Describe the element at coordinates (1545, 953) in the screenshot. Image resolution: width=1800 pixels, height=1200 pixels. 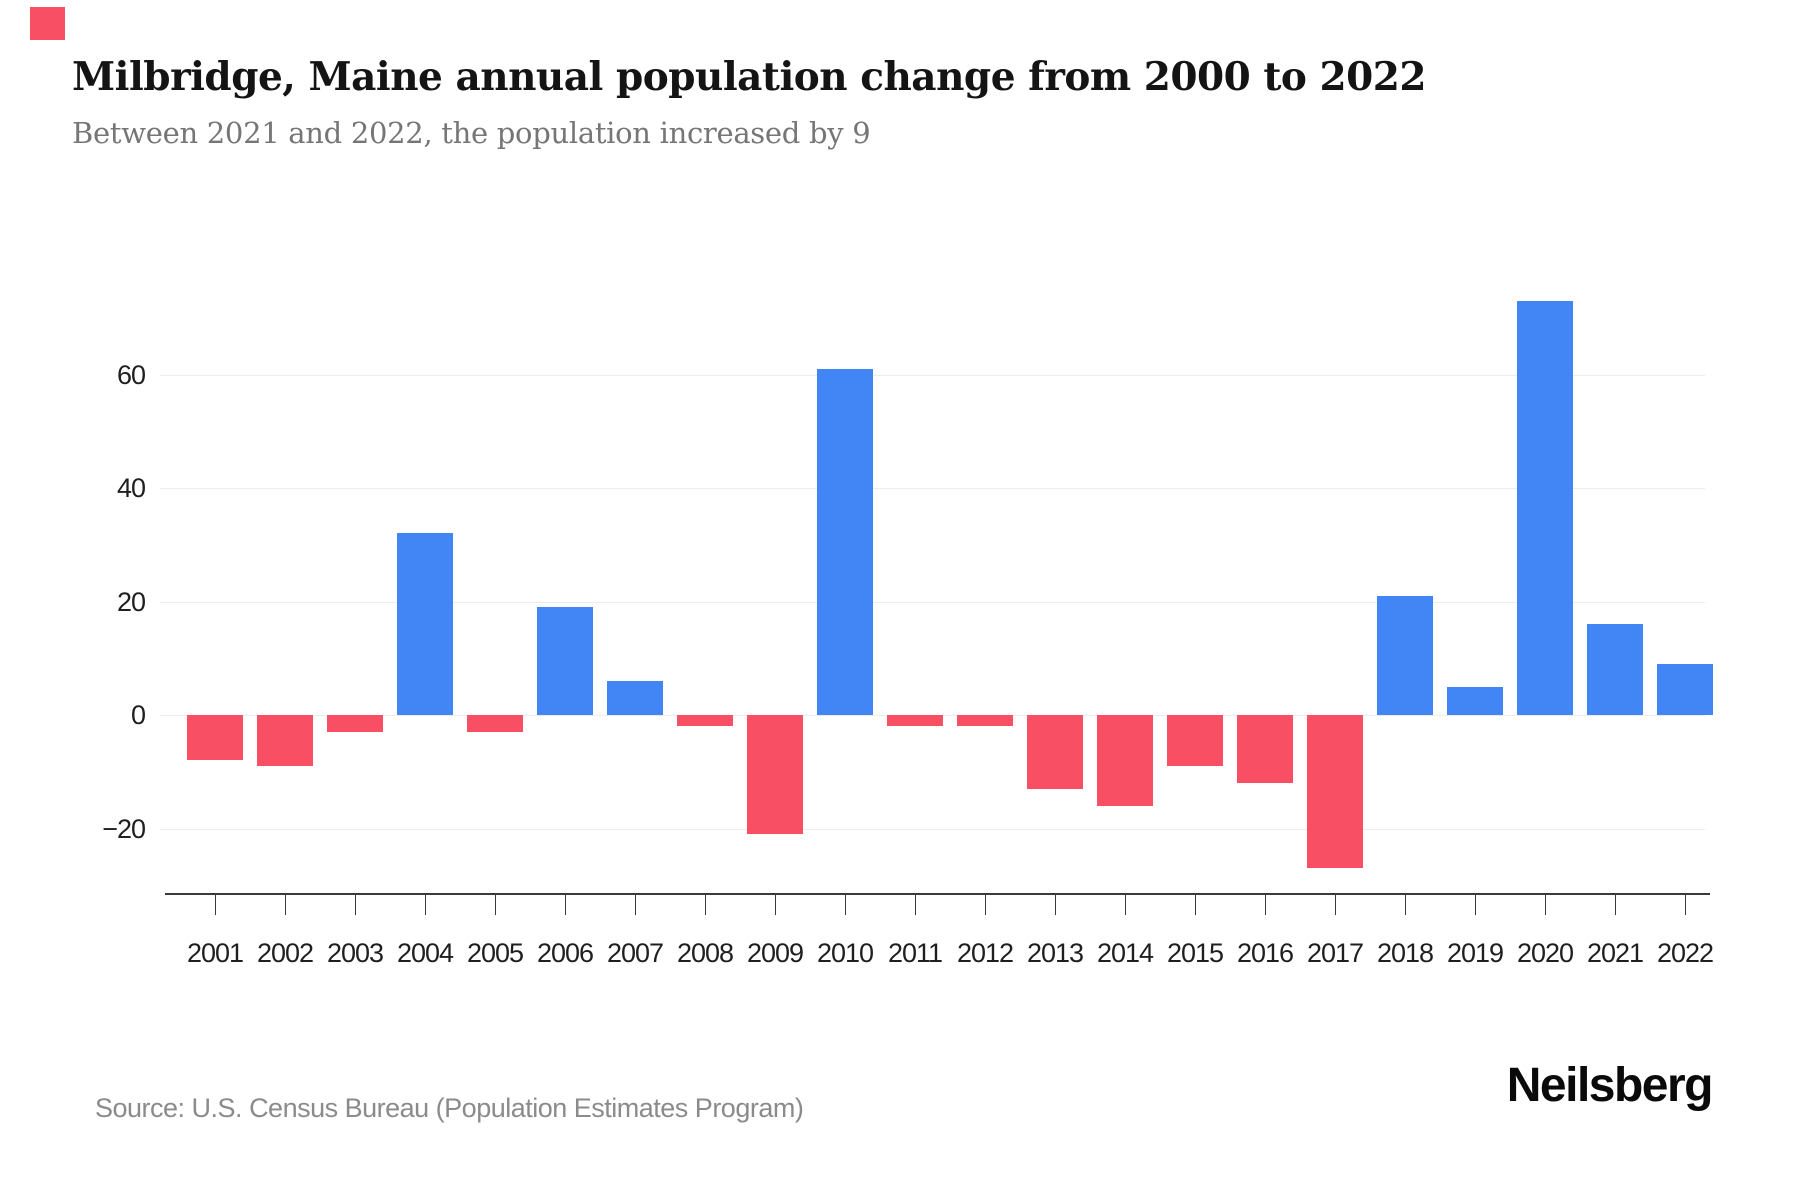
I see `x-axis-label-2020: 2020` at that location.